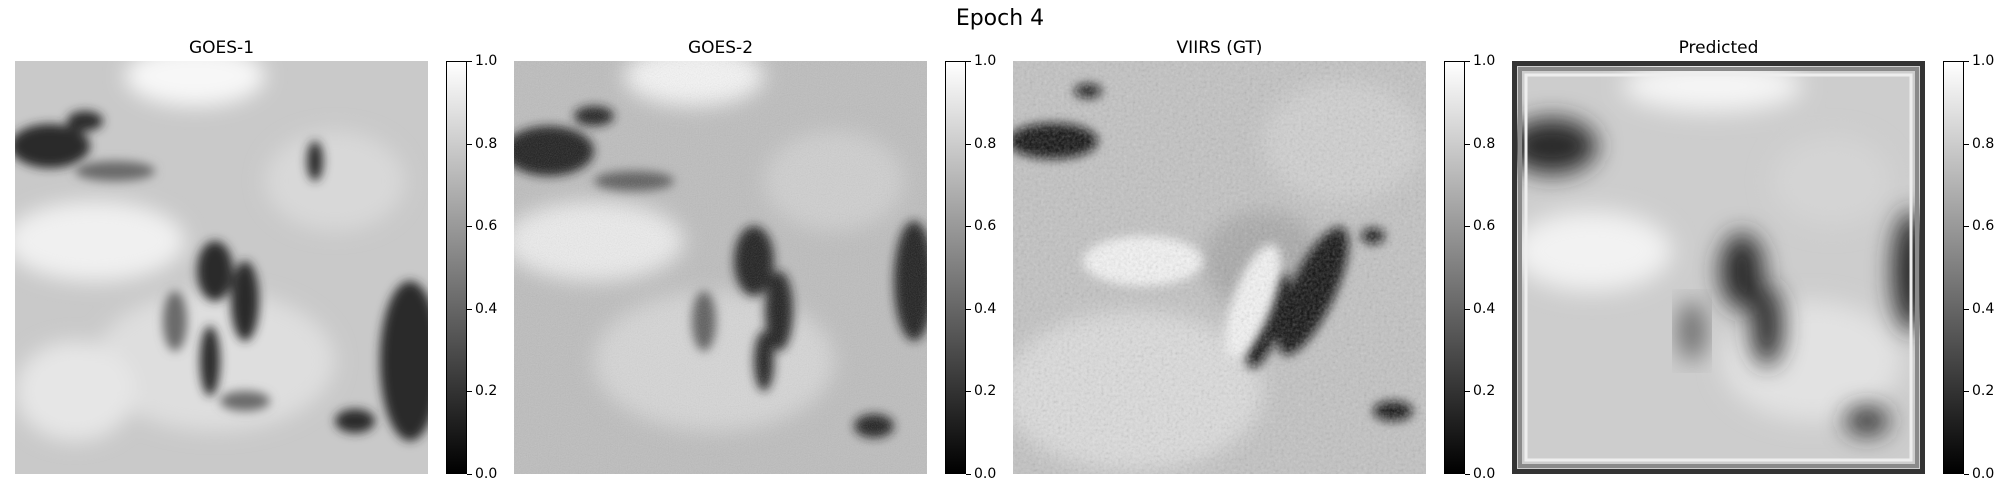  Describe the element at coordinates (720, 48) in the screenshot. I see `panel-goes2-title: GOES-2` at that location.